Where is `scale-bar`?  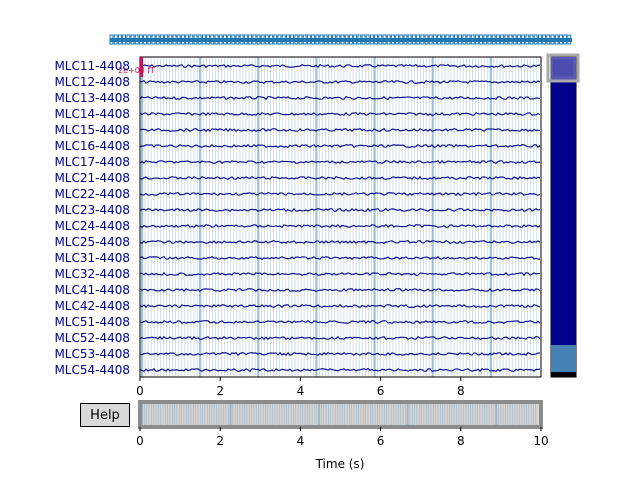
scale-bar is located at coordinates (141, 67).